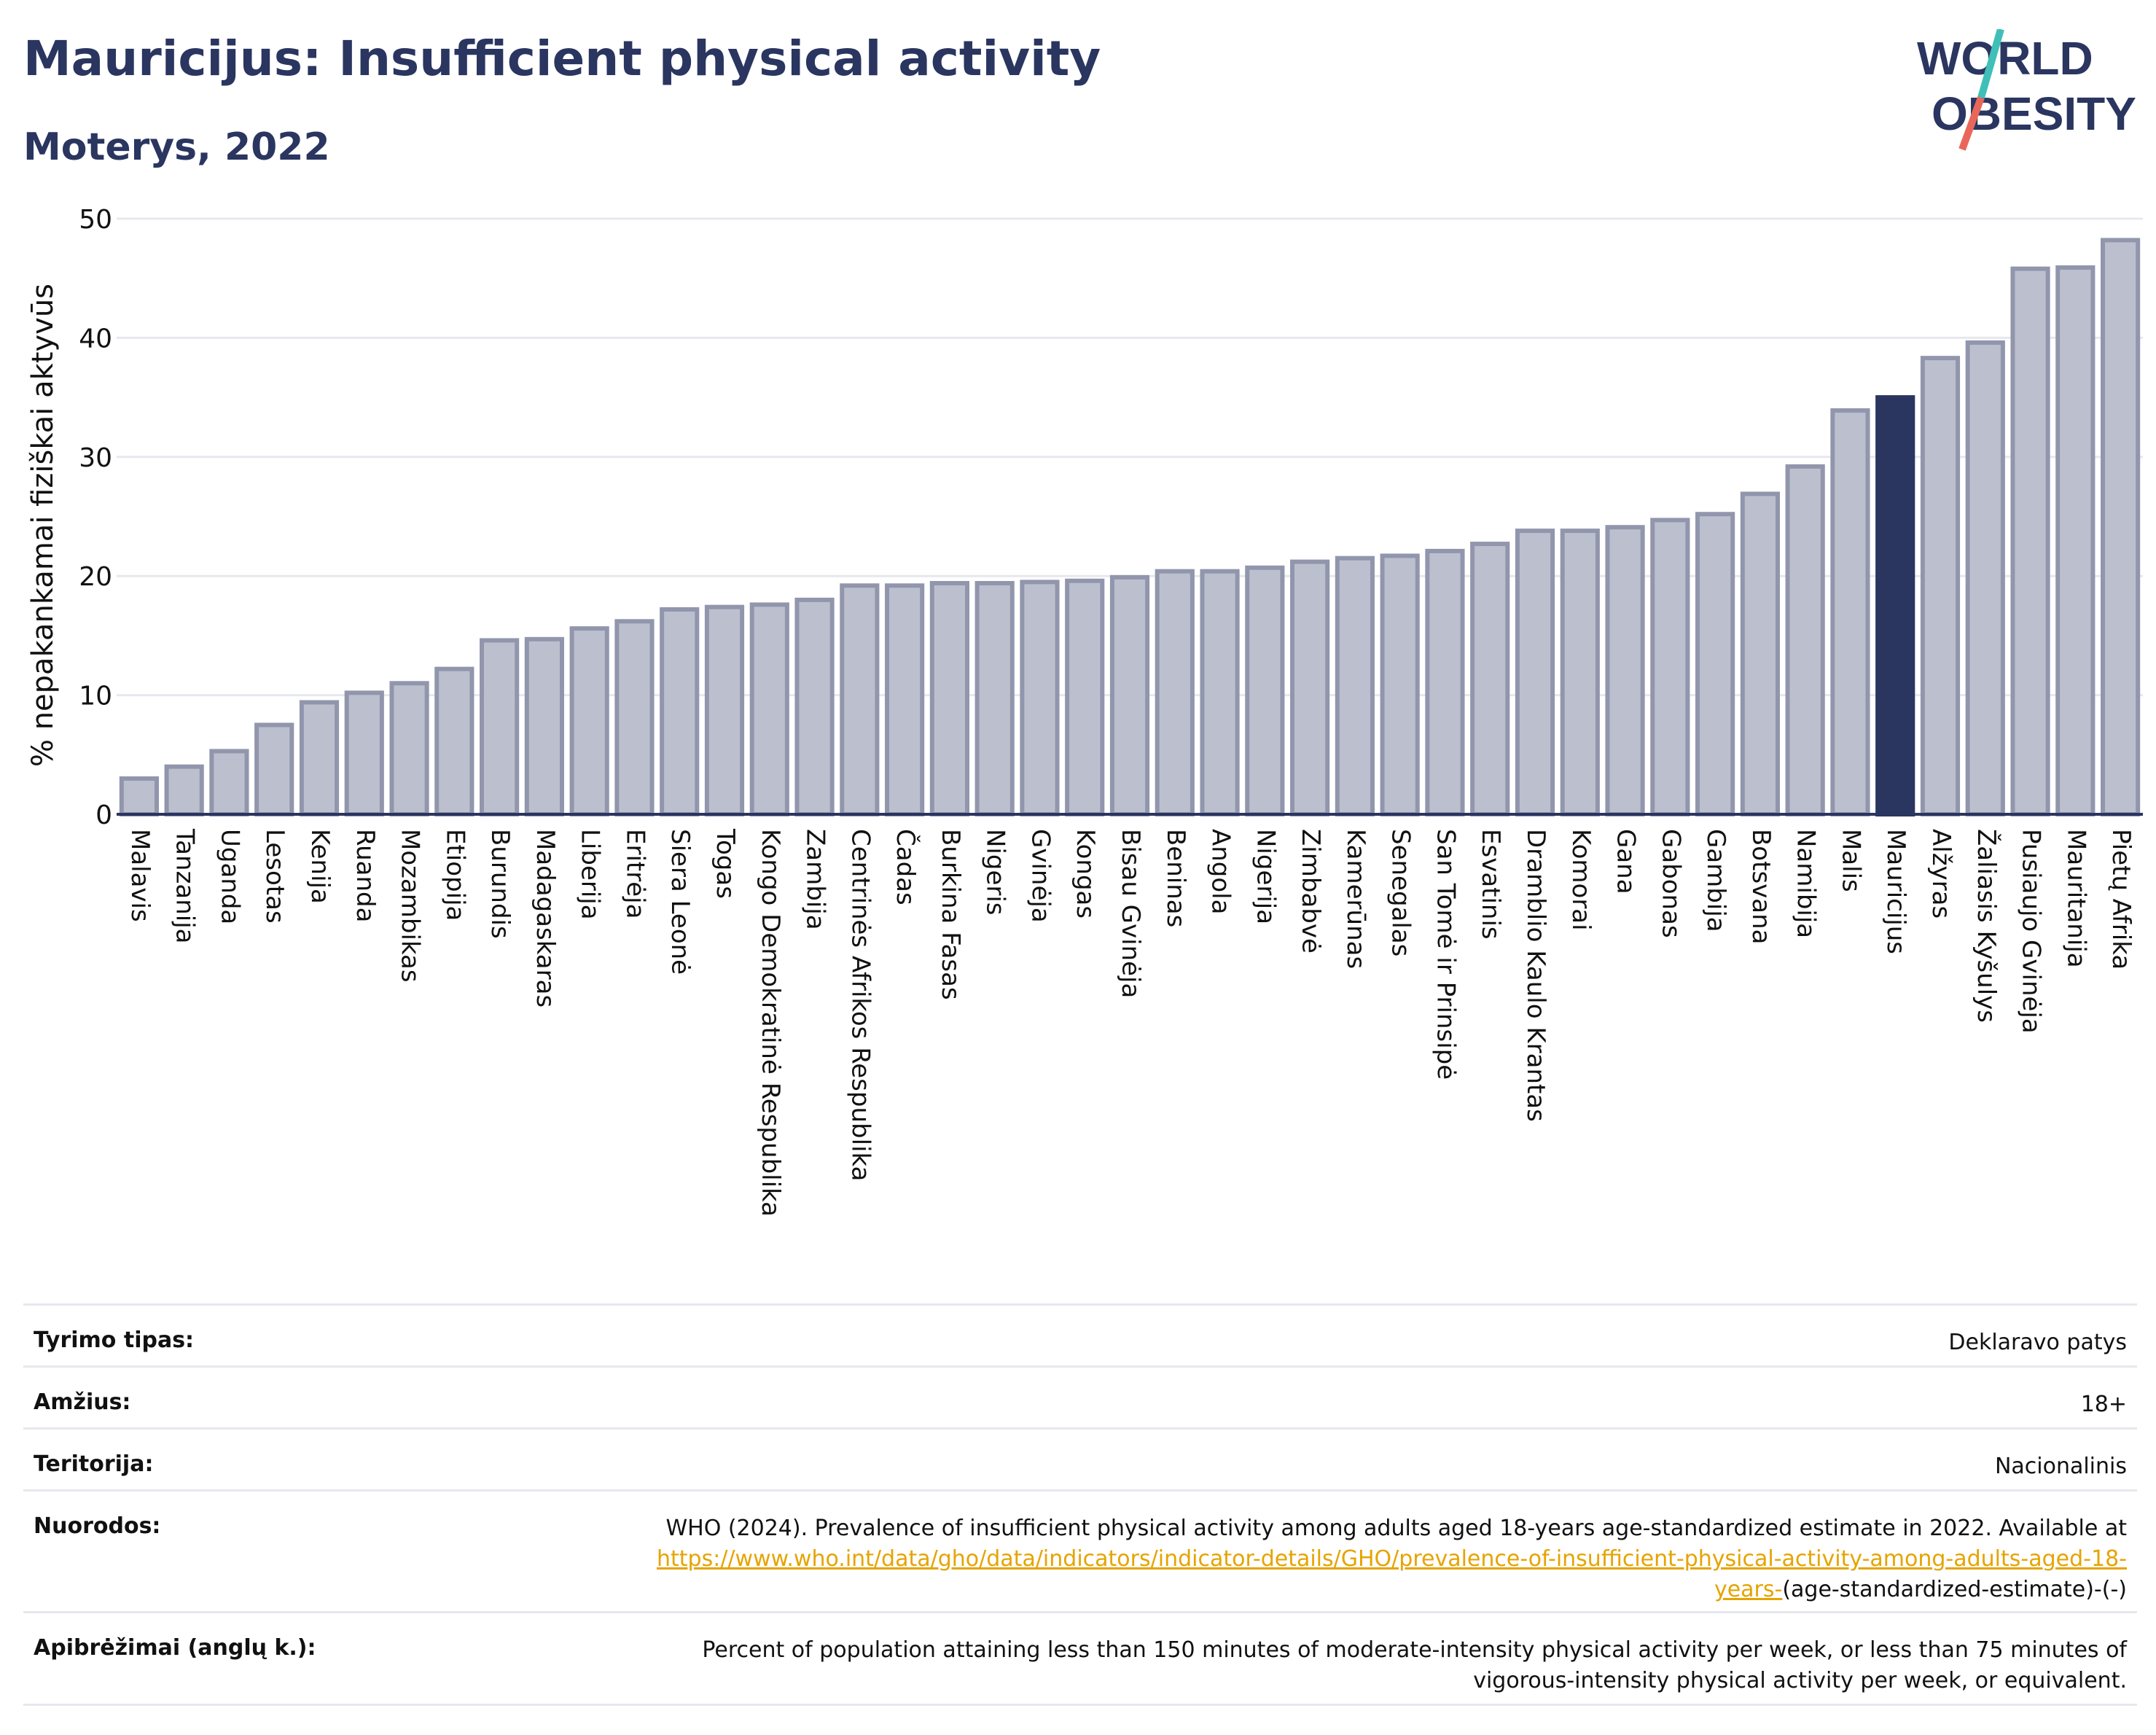  What do you see at coordinates (2005, 58) in the screenshot?
I see `logo-text-world: WORLD` at bounding box center [2005, 58].